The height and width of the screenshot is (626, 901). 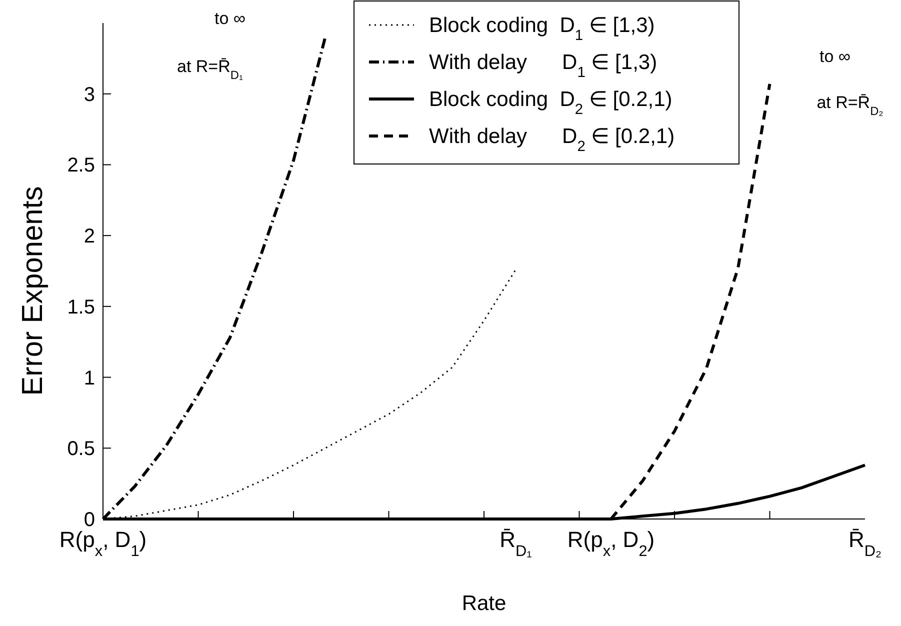 I want to click on legend-label: With delay D$_{1}$ ∈ [1,3), so click(x=543, y=66).